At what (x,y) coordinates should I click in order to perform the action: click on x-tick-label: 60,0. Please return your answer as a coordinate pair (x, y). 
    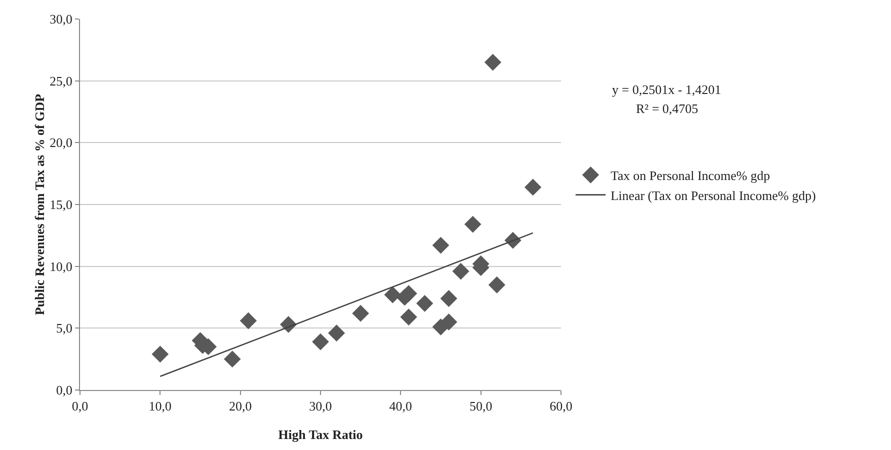
    Looking at the image, I should click on (561, 406).